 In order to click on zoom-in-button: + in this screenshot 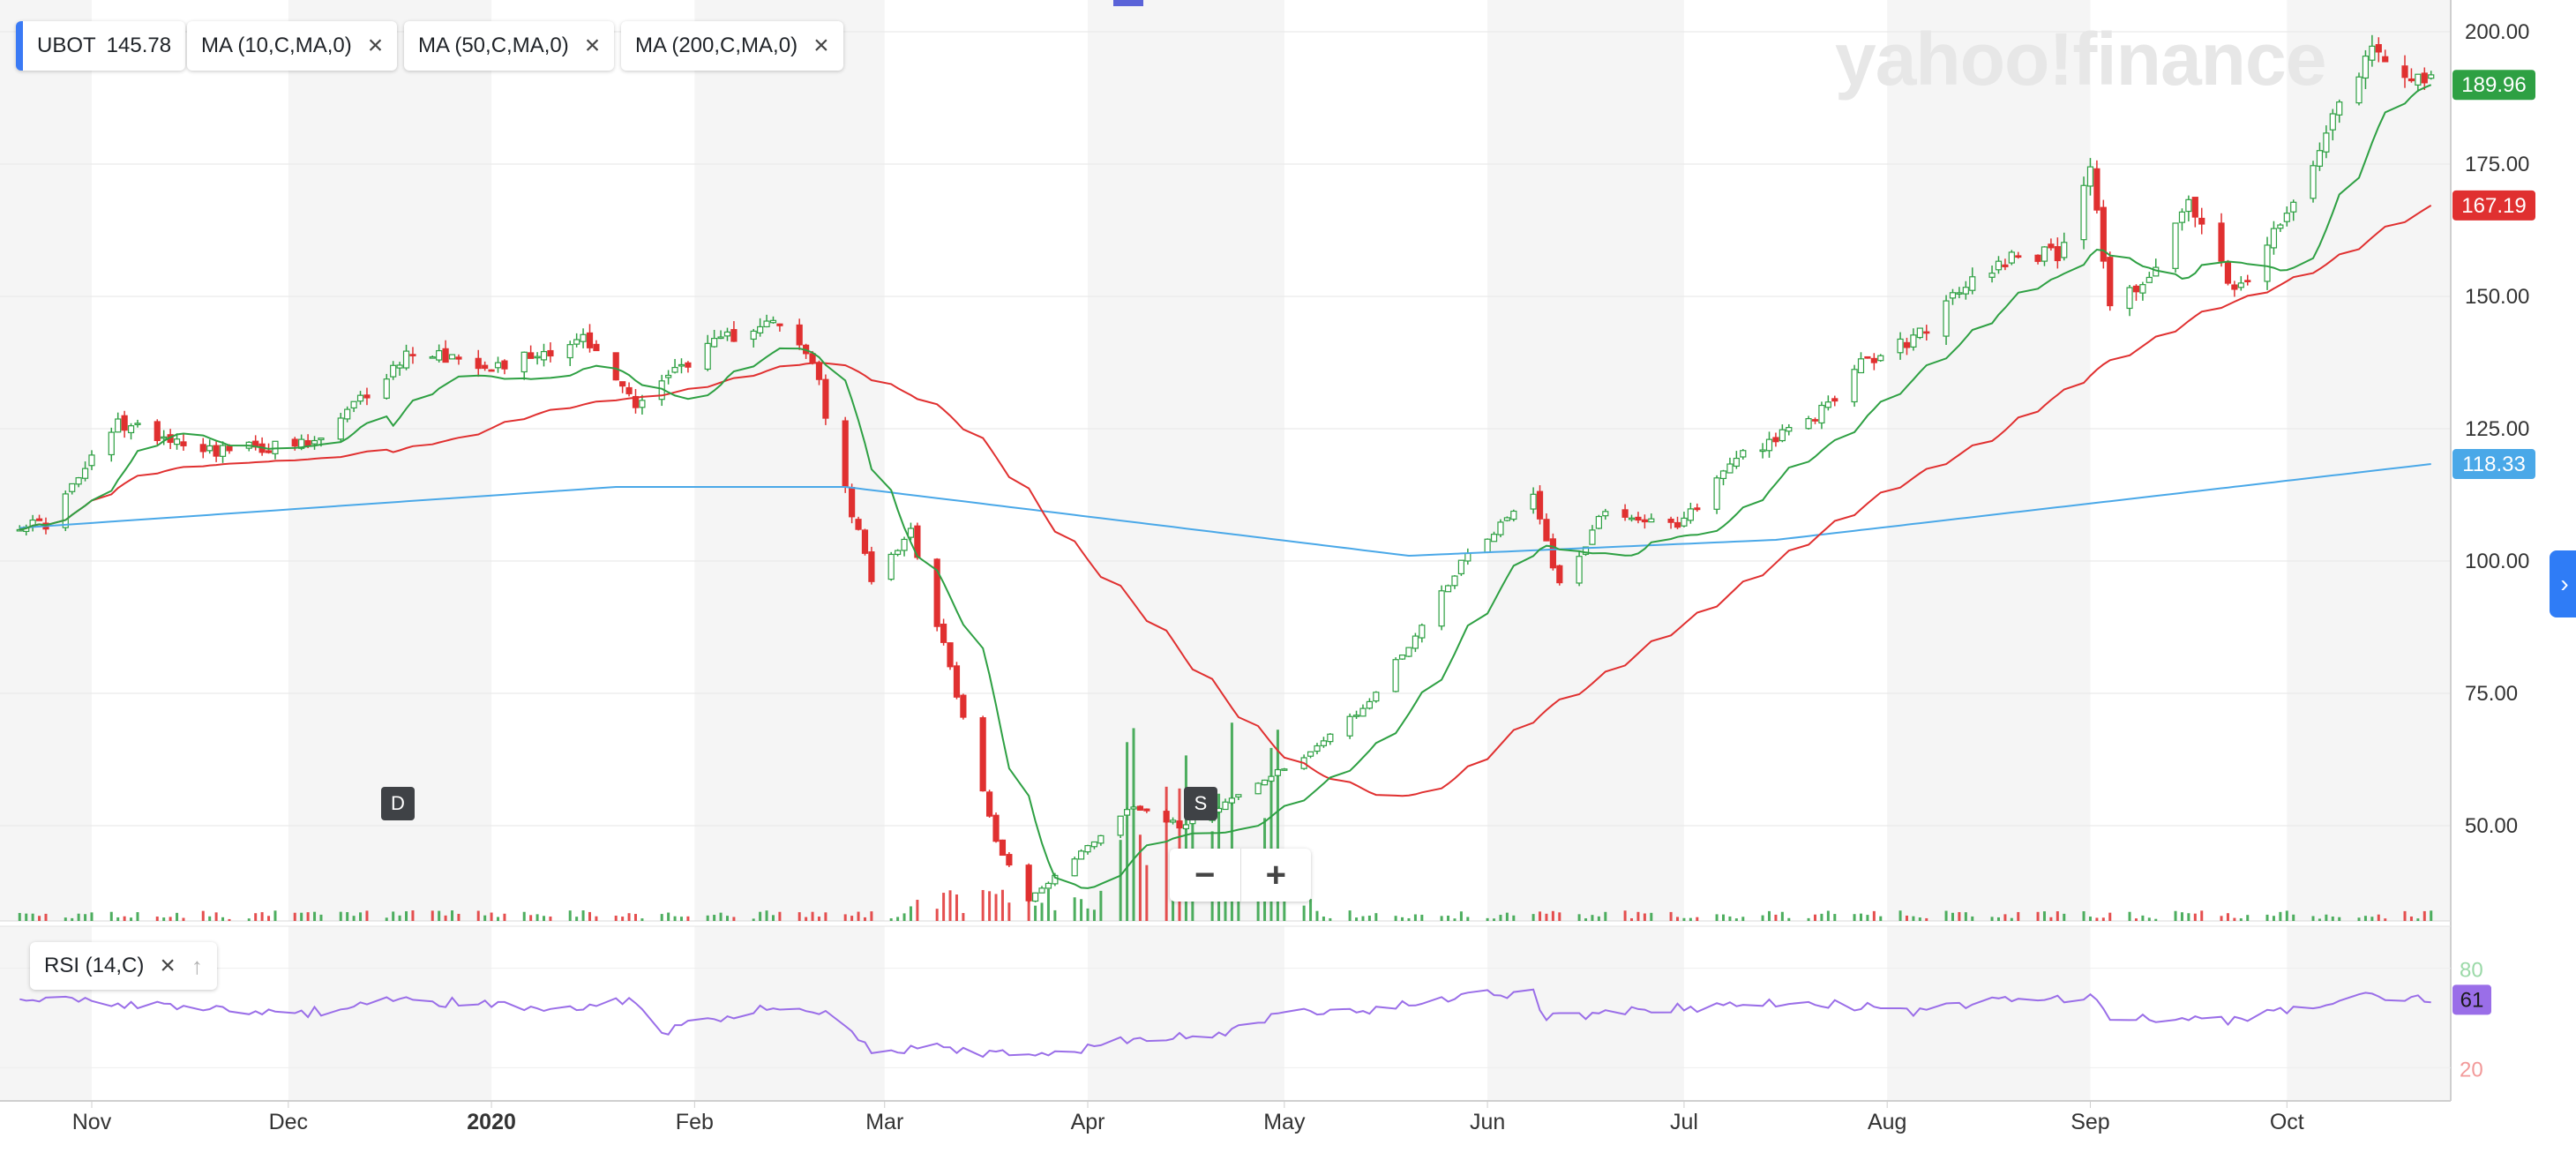, I will do `click(1276, 875)`.